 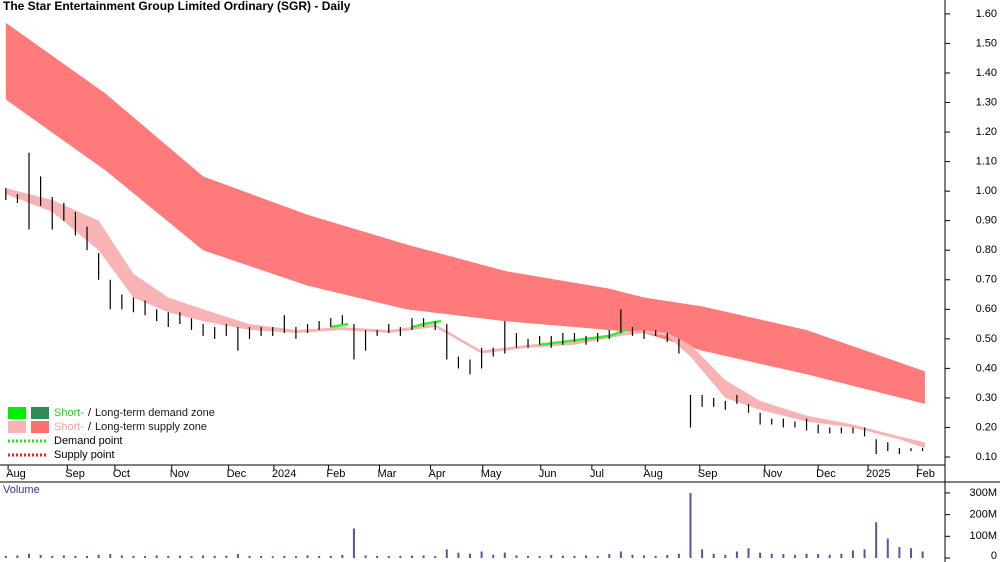 What do you see at coordinates (151, 427) in the screenshot?
I see `legend-text: Long-term supply zone` at bounding box center [151, 427].